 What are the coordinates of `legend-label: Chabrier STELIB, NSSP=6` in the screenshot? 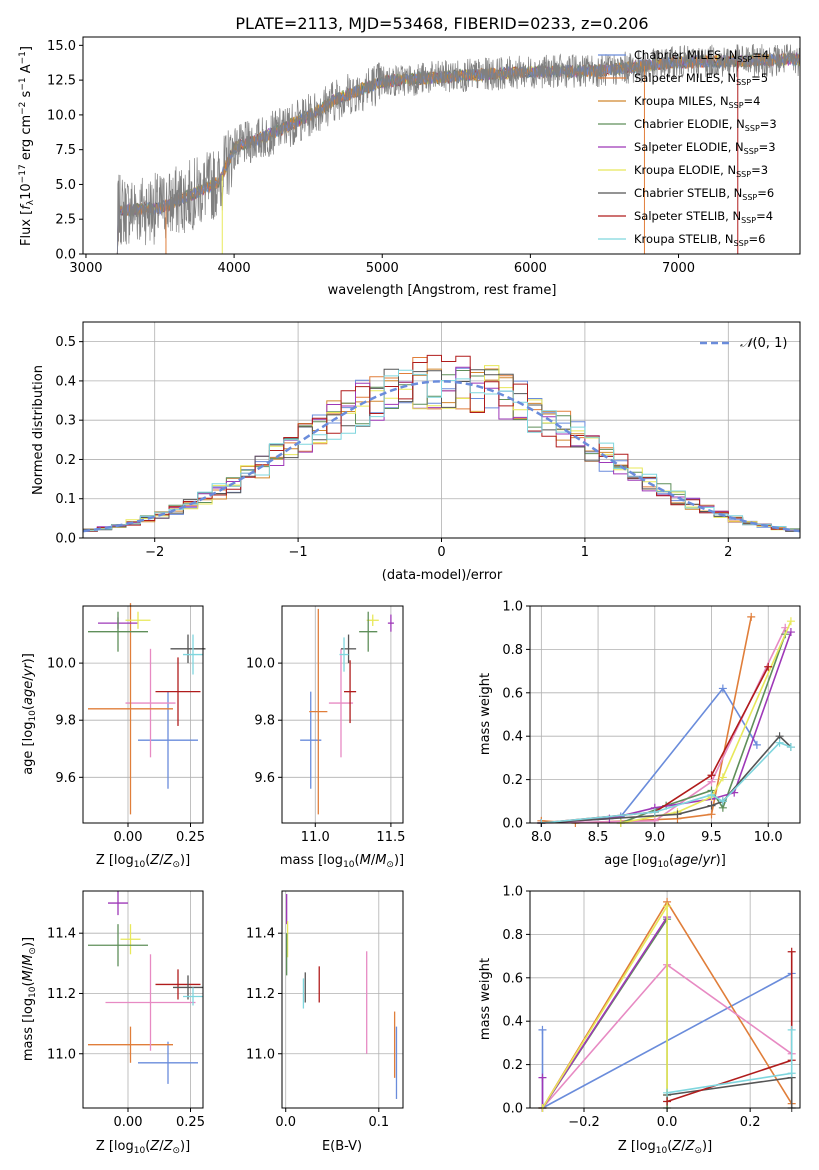 It's located at (704, 194).